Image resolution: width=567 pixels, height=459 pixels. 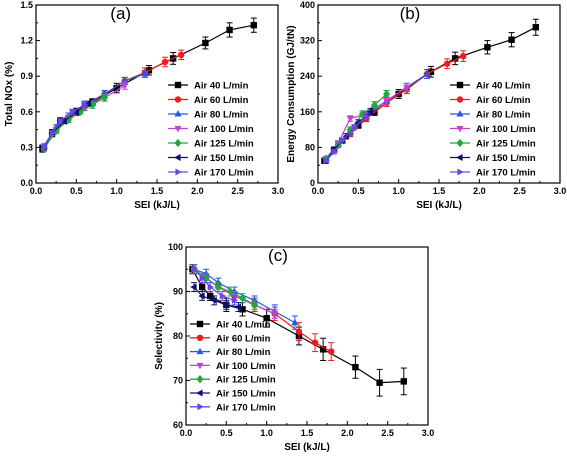 I want to click on y-axis-title: Energy Consumption (GJ/tN), so click(x=291, y=93).